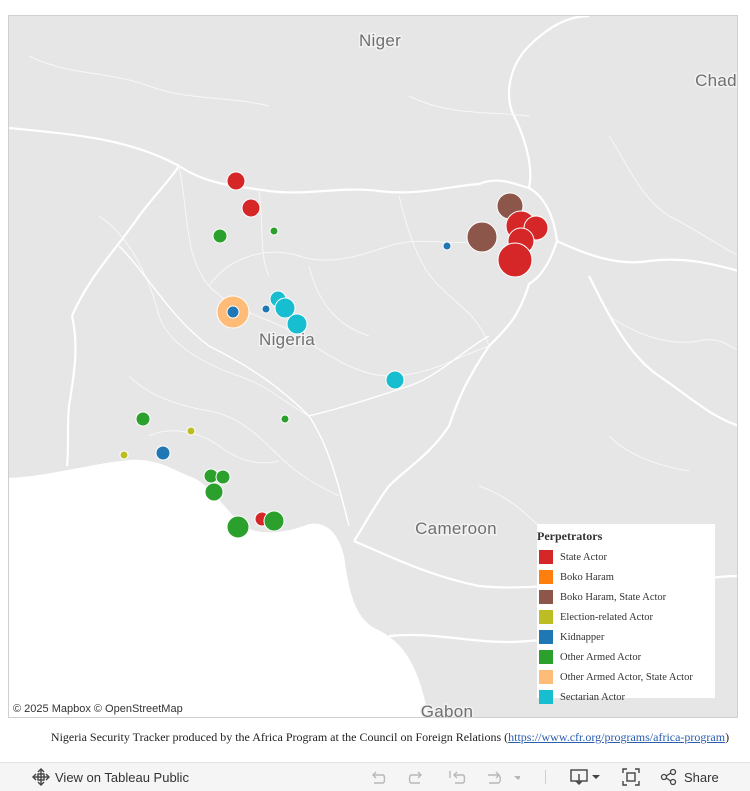 This screenshot has width=750, height=791. I want to click on share-label: Share, so click(701, 777).